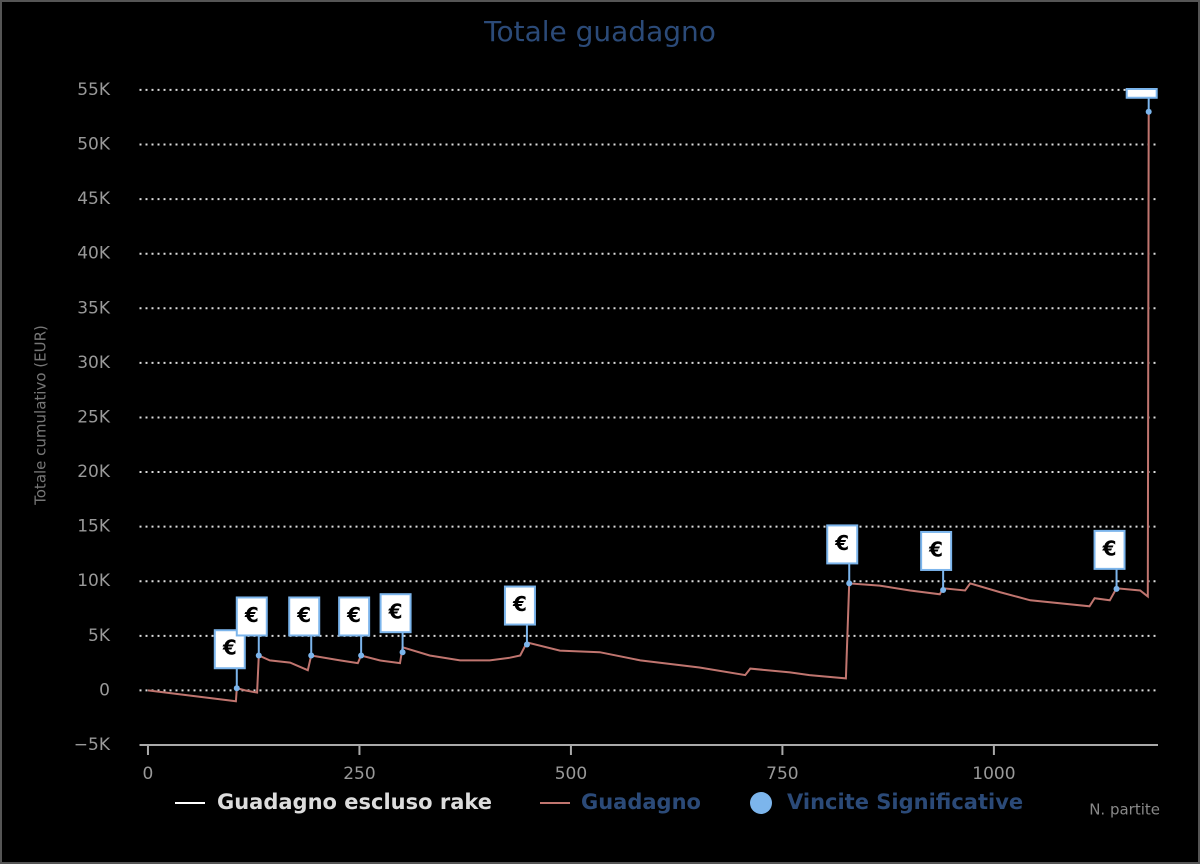  What do you see at coordinates (359, 774) in the screenshot?
I see `x-tick-label: 250` at bounding box center [359, 774].